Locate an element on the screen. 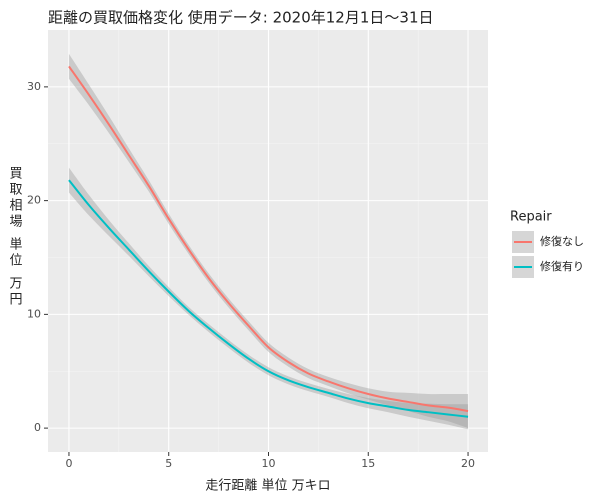  x-tick-label: 10 is located at coordinates (268, 463).